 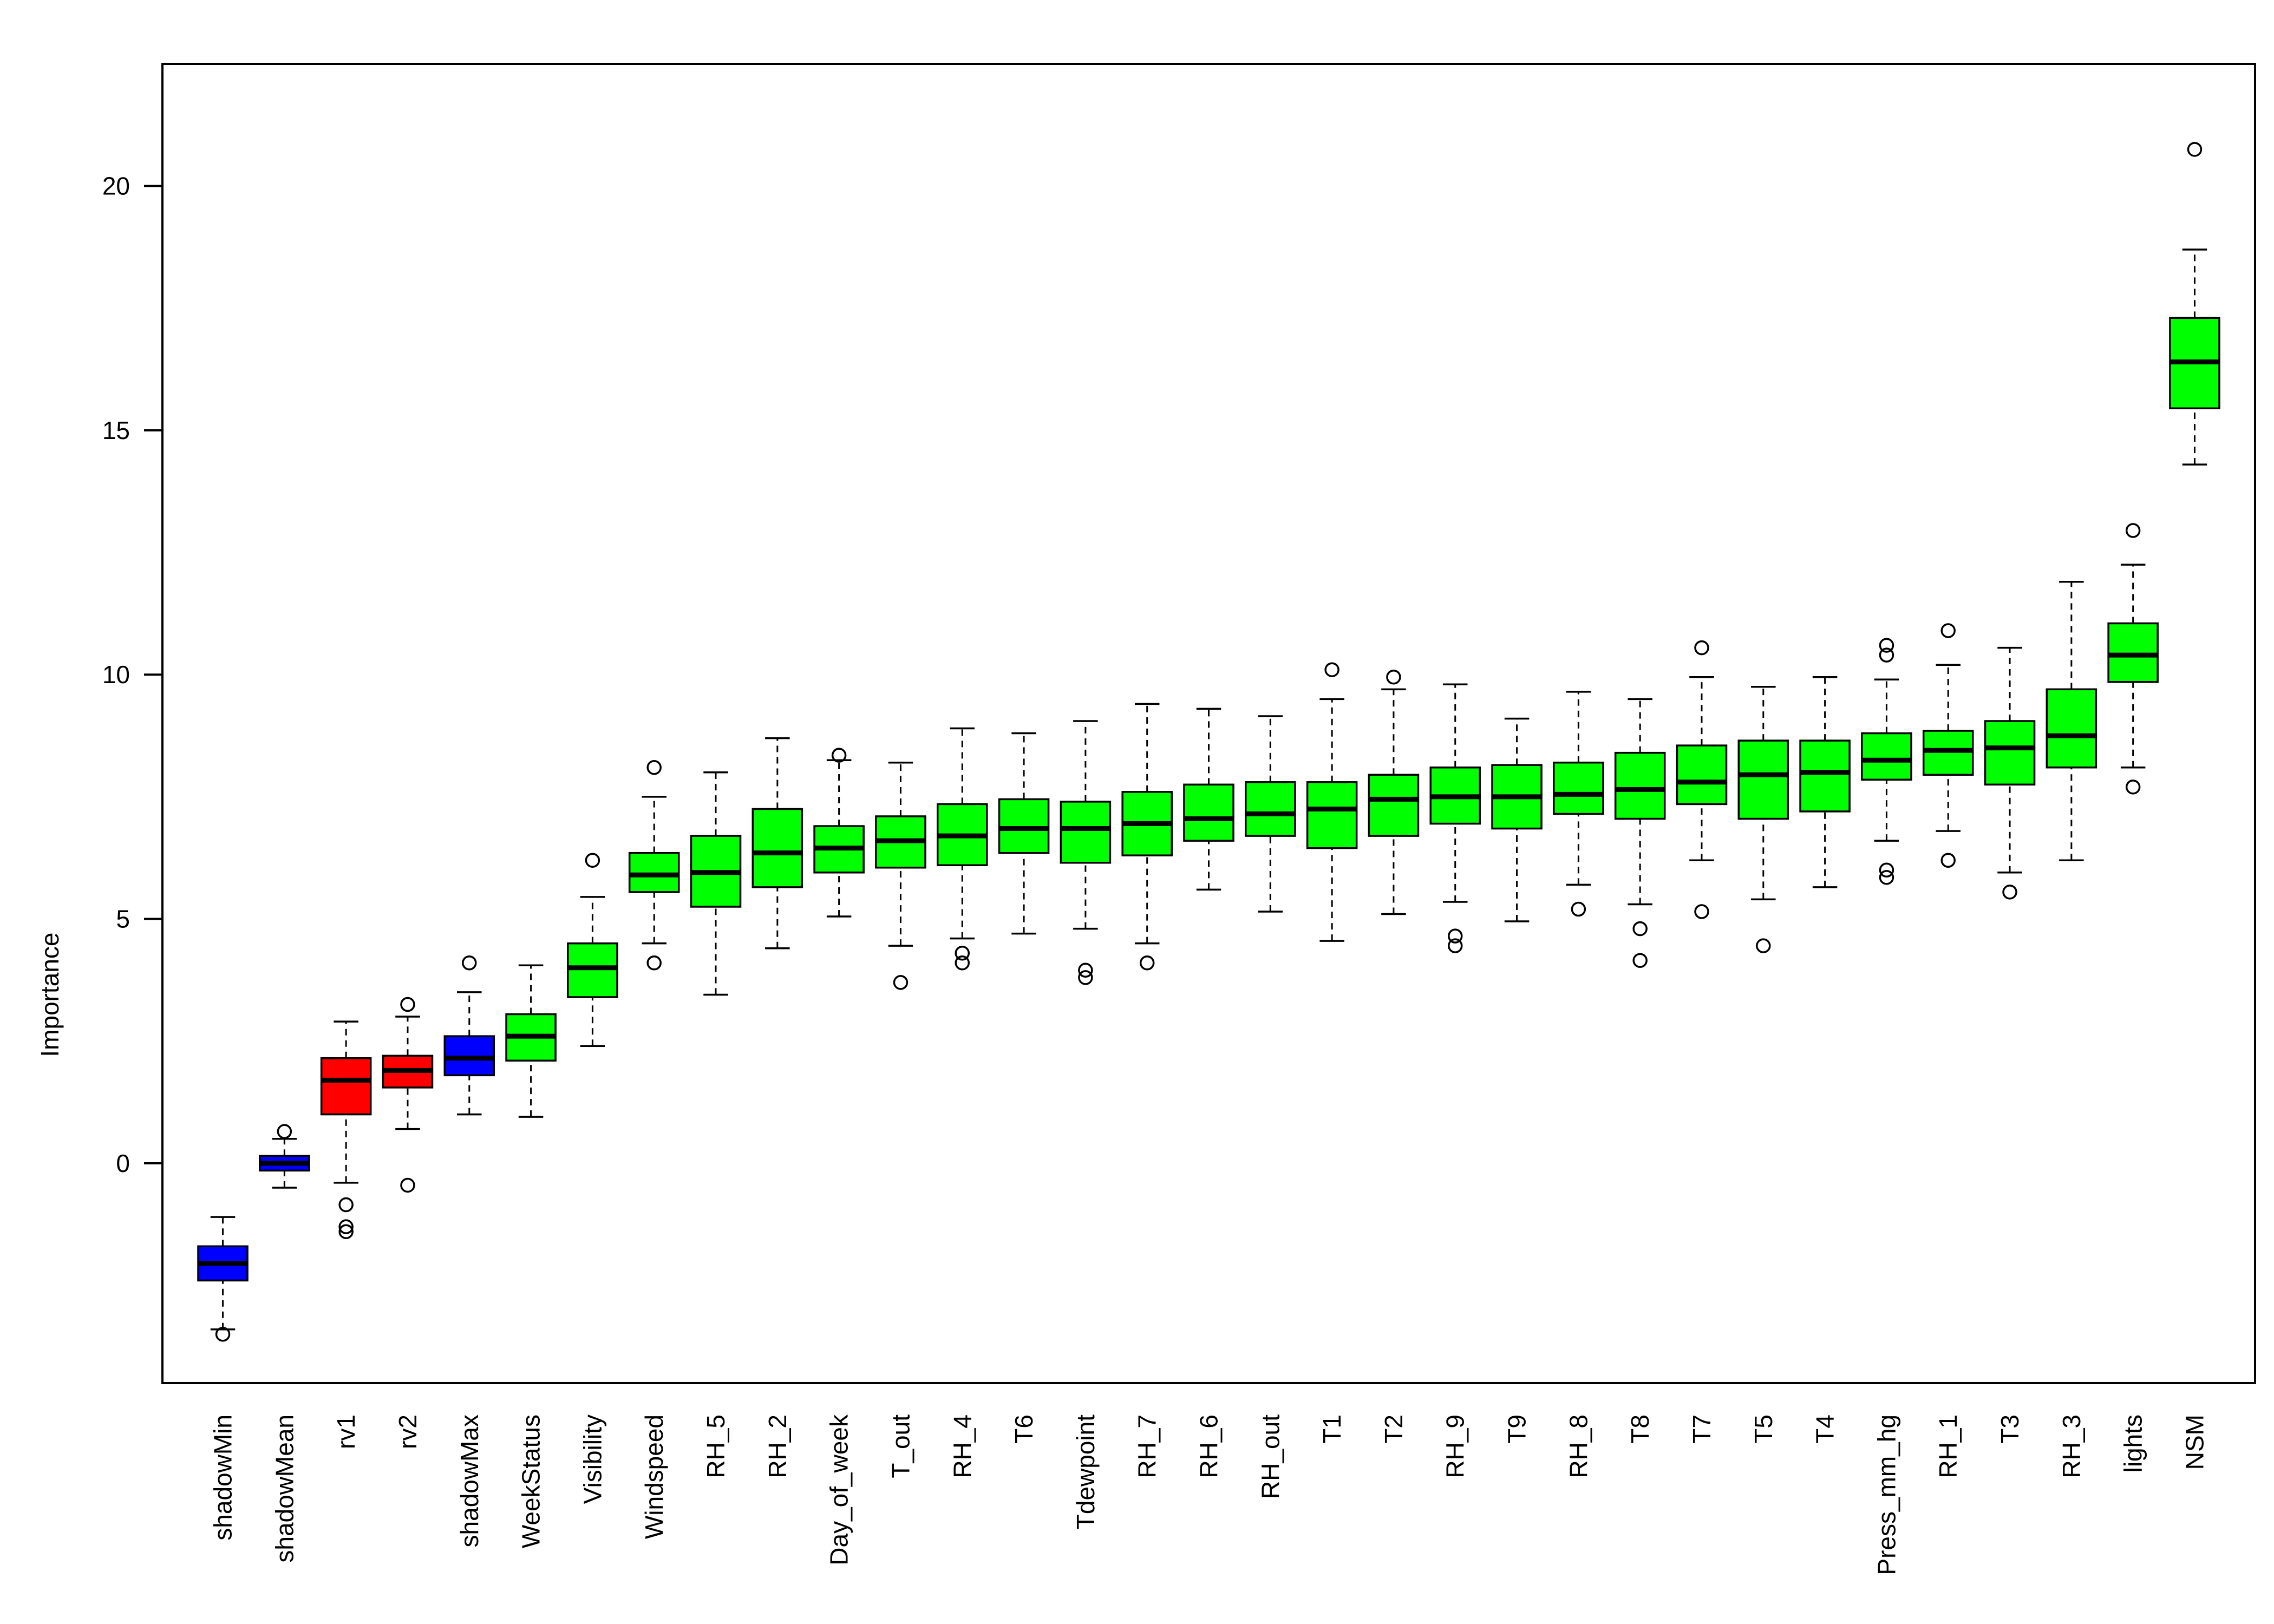 I want to click on x-tick-label: RH_1, so click(x=1948, y=1446).